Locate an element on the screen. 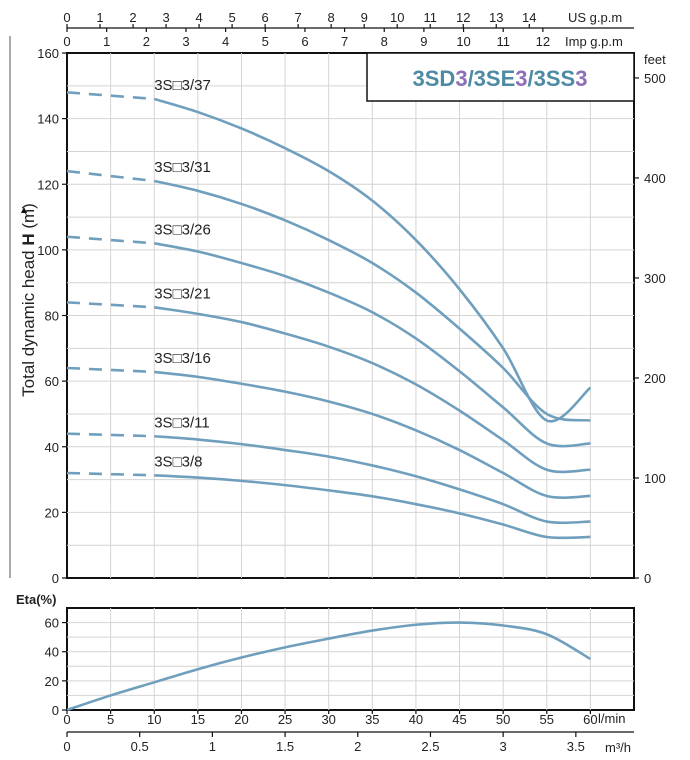 This screenshot has width=690, height=760. eta-grid is located at coordinates (350, 659).